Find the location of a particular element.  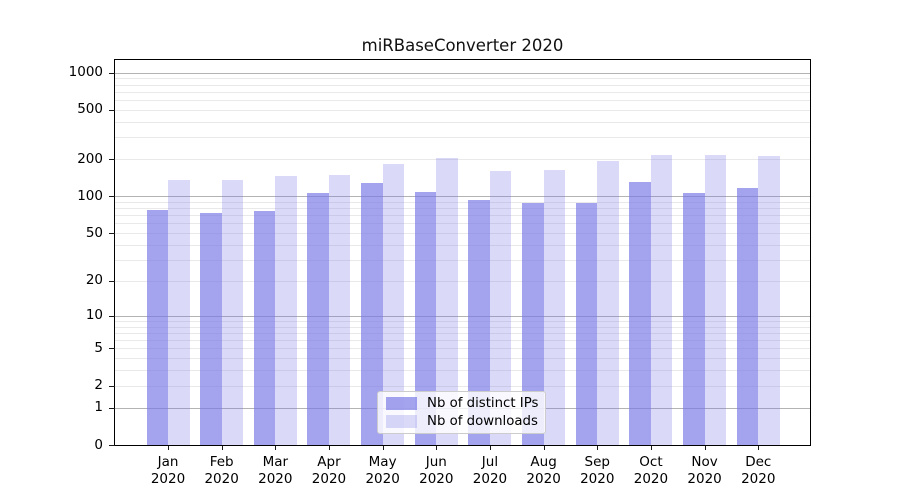

y-tick-label-50: 50 is located at coordinates (94, 232).